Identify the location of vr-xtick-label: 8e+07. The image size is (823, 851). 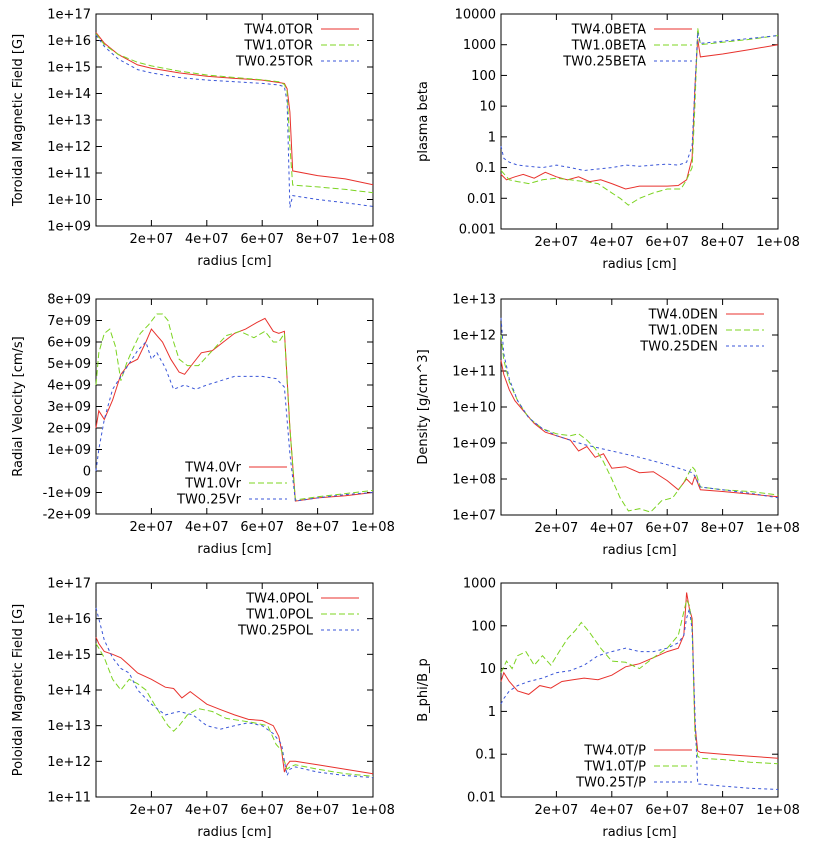
(318, 527).